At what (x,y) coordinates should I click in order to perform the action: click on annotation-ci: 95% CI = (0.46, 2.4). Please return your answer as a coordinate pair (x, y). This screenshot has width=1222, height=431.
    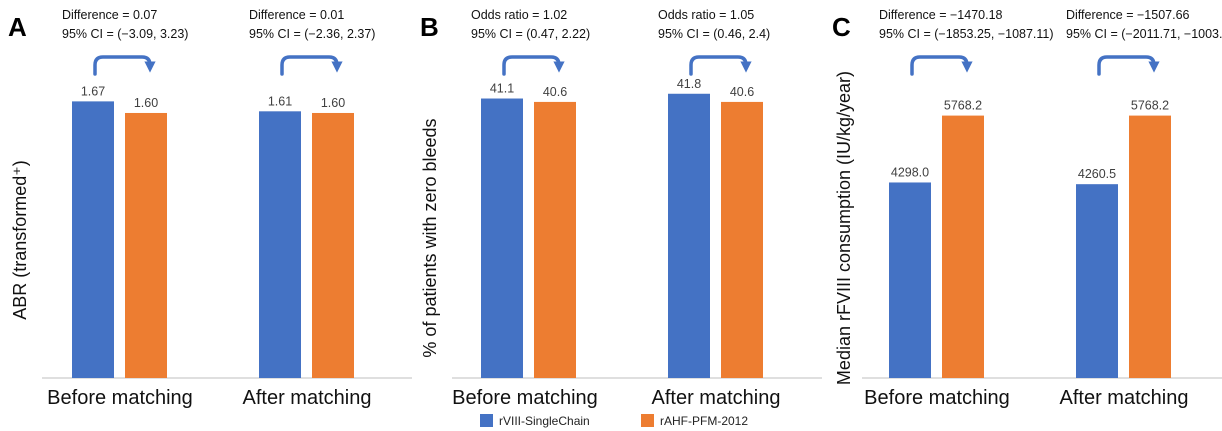
    Looking at the image, I should click on (714, 34).